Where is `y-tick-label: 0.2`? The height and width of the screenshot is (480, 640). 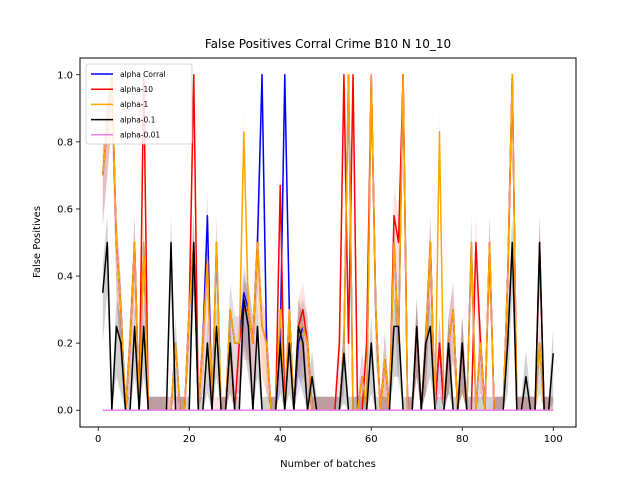
y-tick-label: 0.2 is located at coordinates (65, 344).